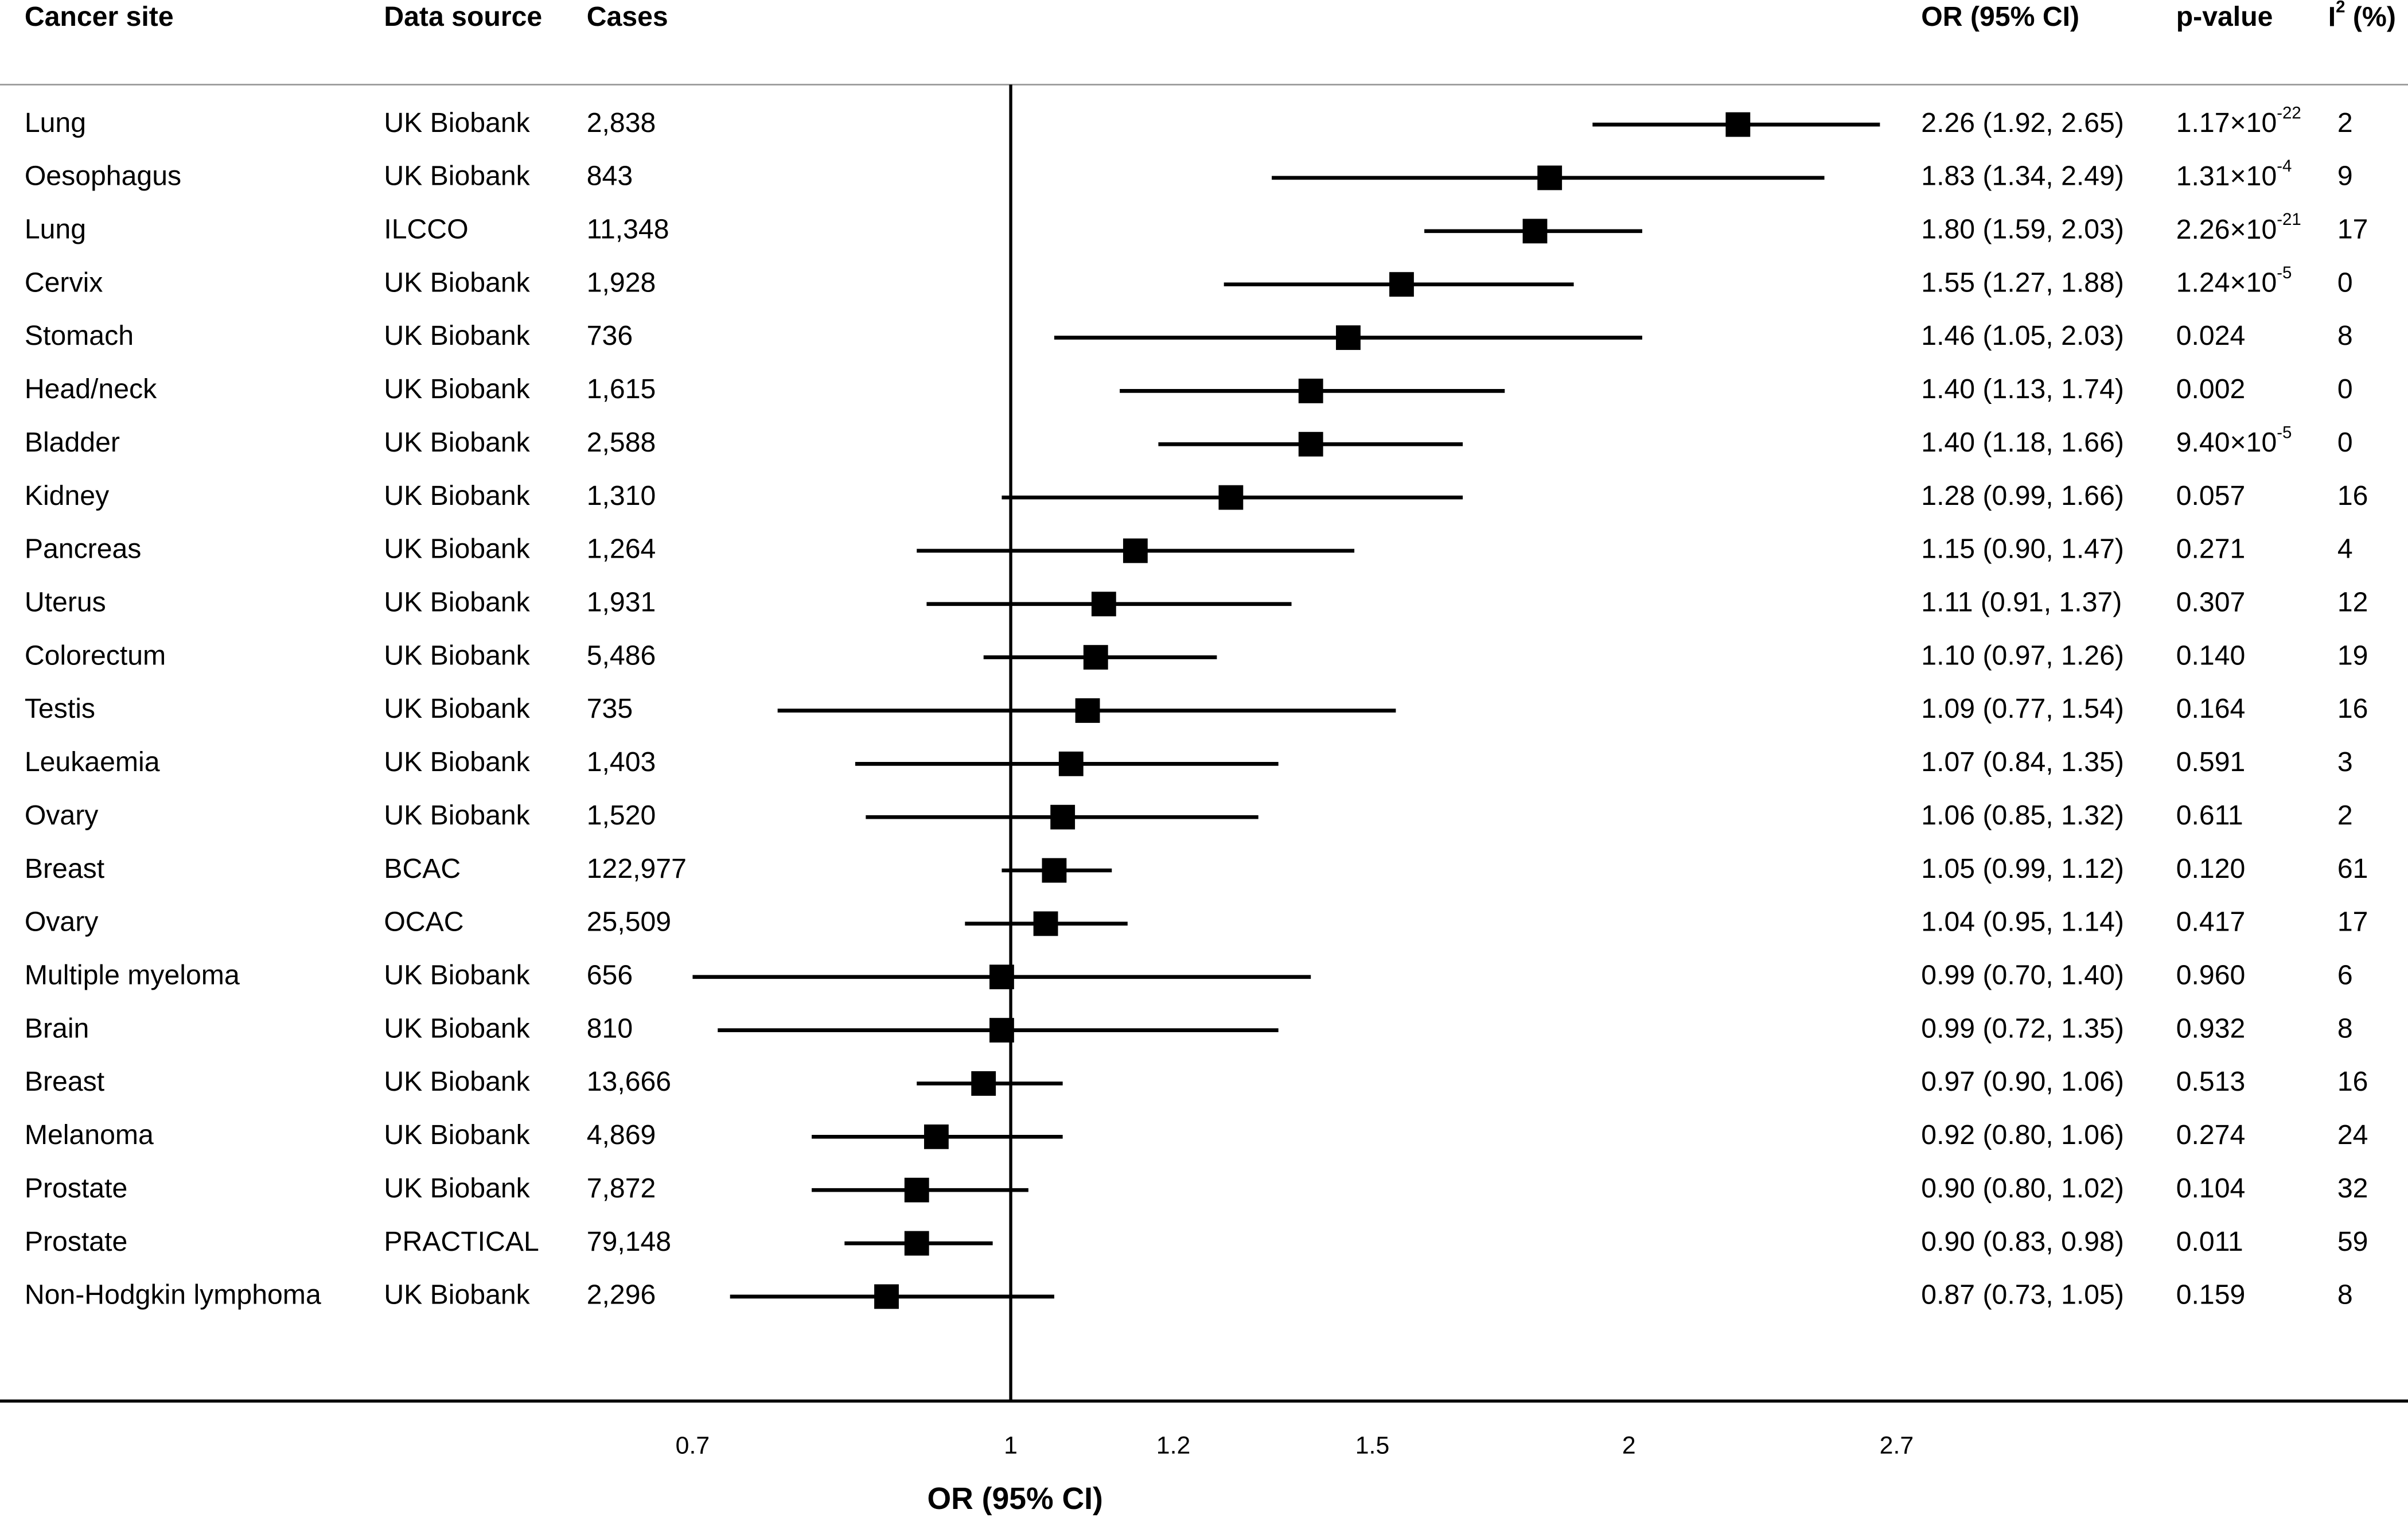 Image resolution: width=2408 pixels, height=1521 pixels. I want to click on i2: 0, so click(2345, 282).